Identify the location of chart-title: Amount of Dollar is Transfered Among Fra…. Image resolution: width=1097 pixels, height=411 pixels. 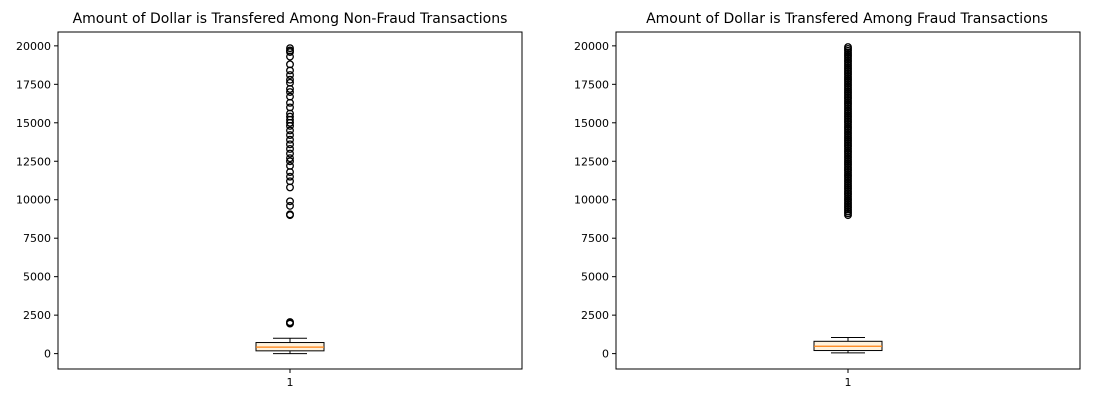
(847, 19).